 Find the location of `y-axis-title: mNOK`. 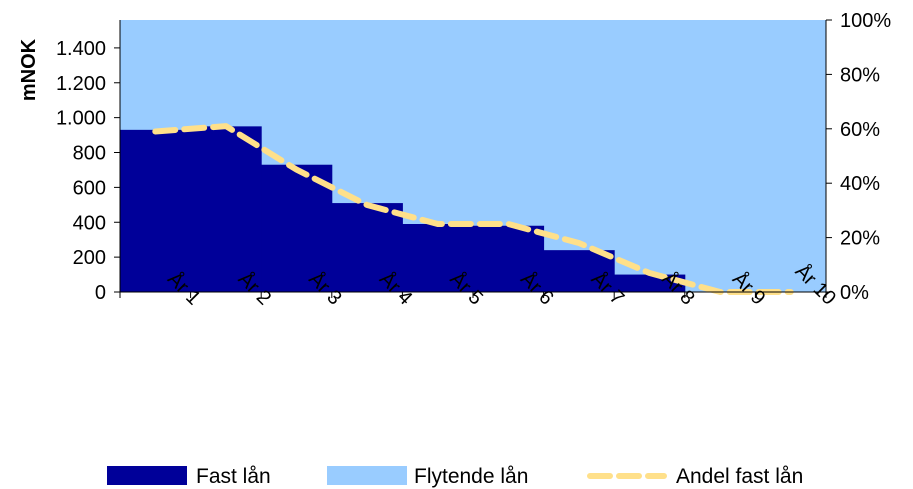

y-axis-title: mNOK is located at coordinates (29, 69).